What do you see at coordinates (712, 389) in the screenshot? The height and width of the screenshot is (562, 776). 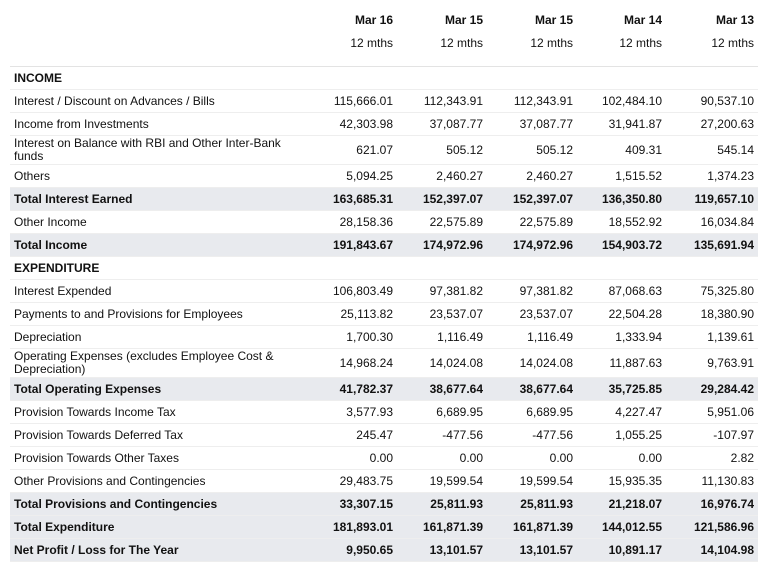 I see `value-cell: 29,284.42` at bounding box center [712, 389].